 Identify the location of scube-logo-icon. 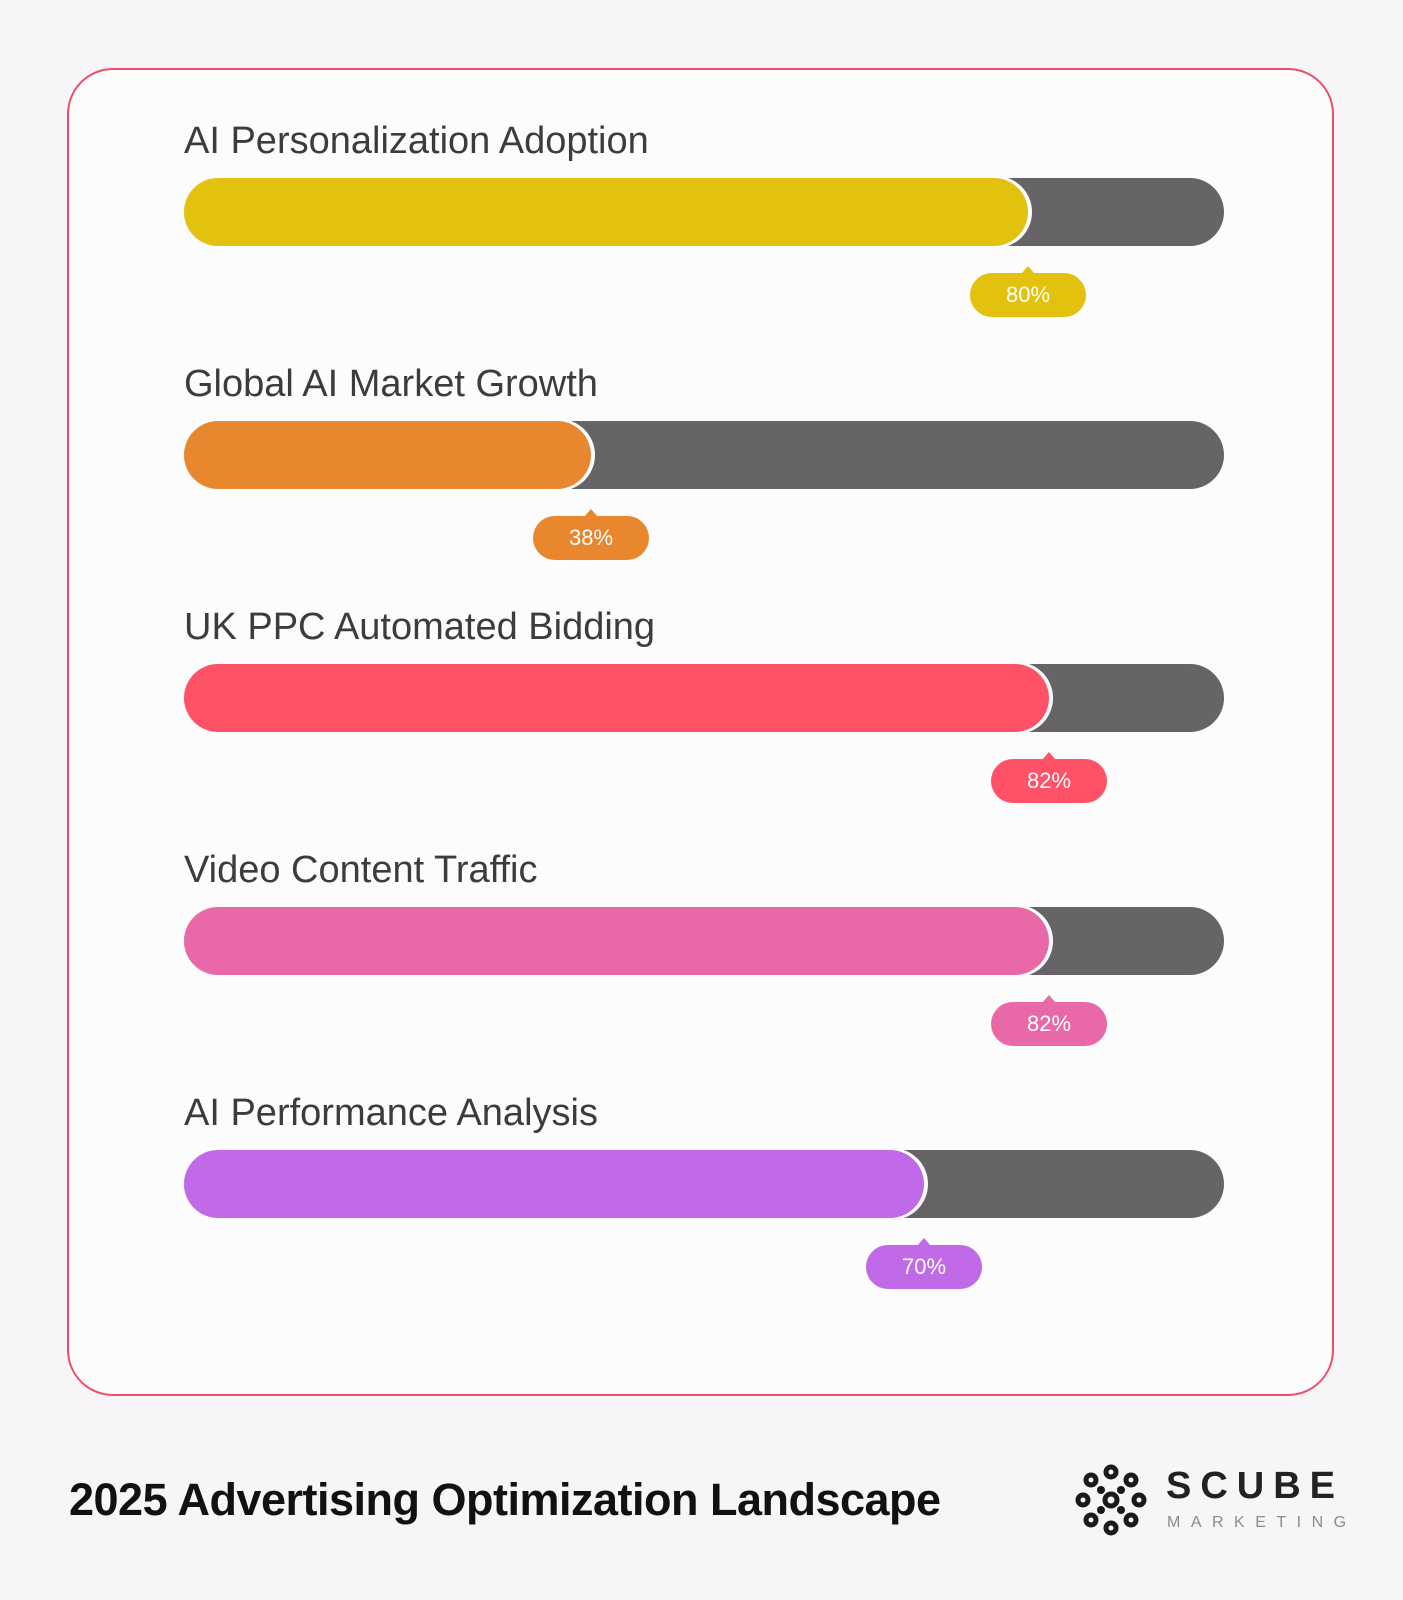
(1111, 1500).